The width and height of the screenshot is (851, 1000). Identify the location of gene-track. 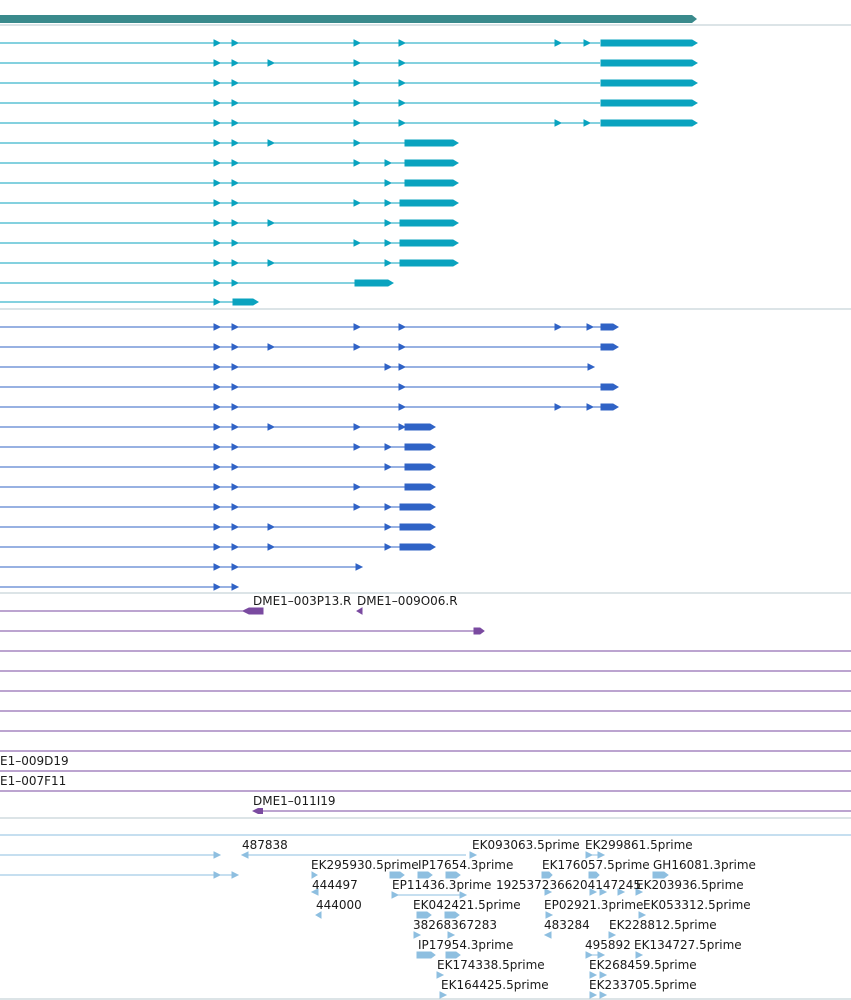
(348, 19).